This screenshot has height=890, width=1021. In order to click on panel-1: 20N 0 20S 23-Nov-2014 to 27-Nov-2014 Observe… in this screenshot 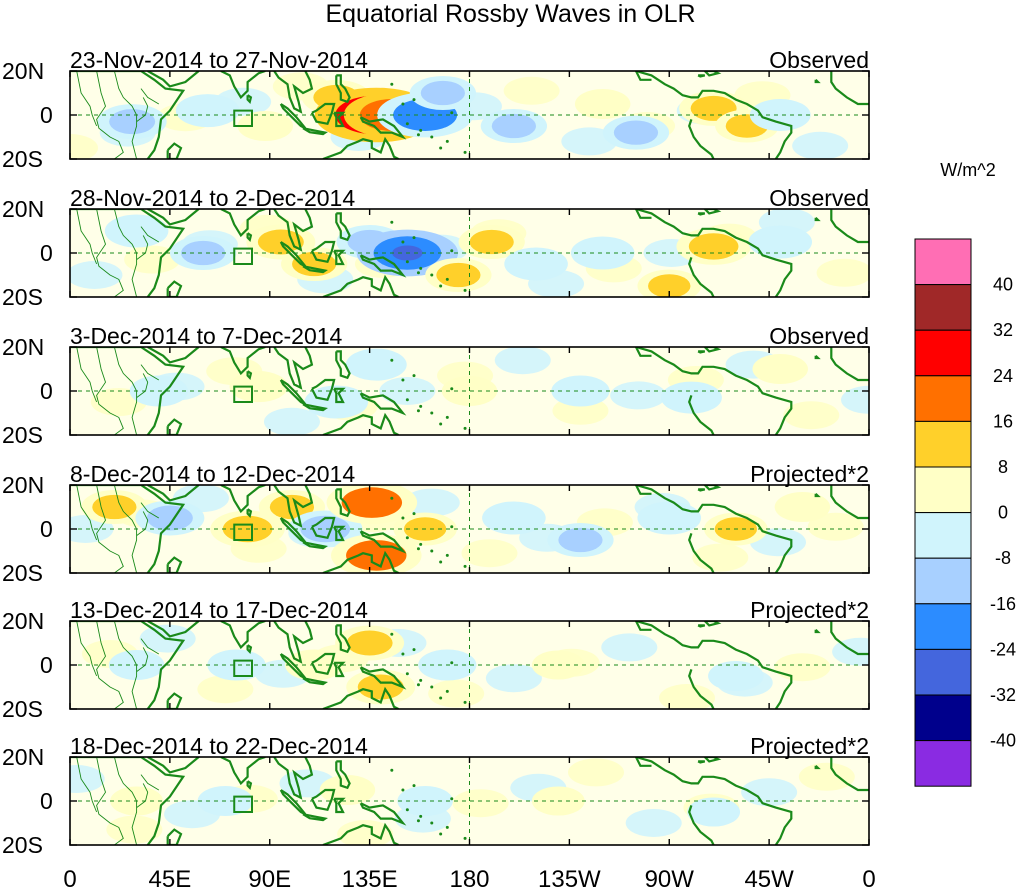, I will do `click(436, 109)`.